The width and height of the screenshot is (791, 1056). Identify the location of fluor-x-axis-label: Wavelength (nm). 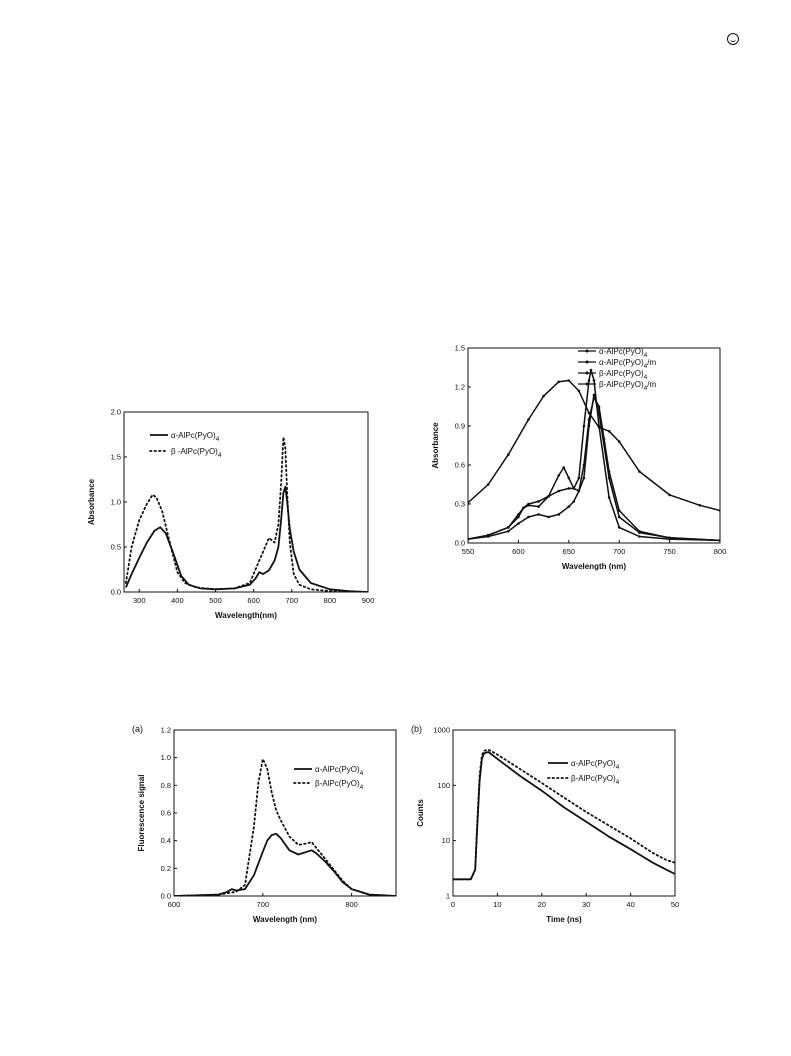
(285, 919).